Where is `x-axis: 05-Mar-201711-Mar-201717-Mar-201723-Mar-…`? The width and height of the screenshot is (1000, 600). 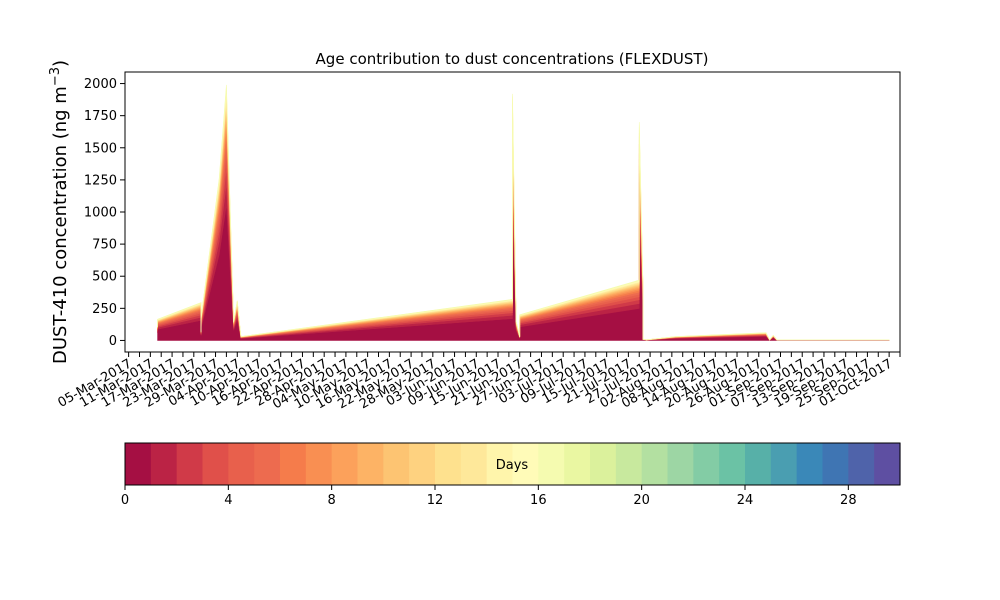
x-axis: 05-Mar-201711-Mar-201717-Mar-201723-Mar-… is located at coordinates (478, 382).